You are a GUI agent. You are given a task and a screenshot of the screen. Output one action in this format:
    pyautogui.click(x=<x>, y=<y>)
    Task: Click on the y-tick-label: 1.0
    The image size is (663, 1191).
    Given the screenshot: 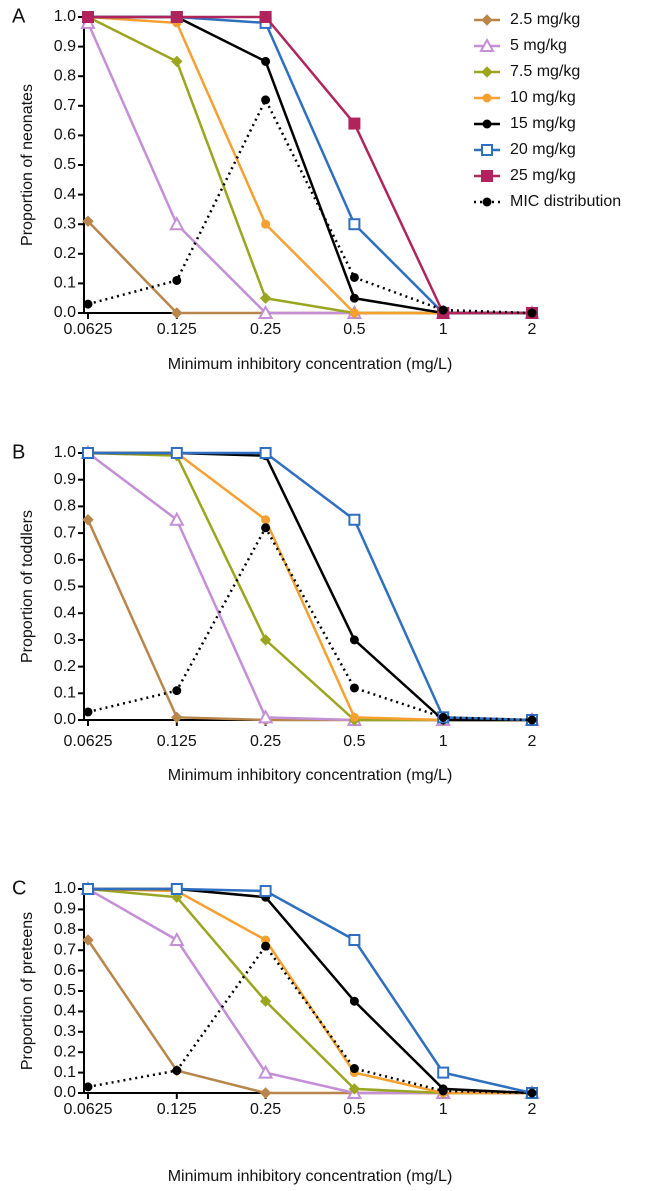 What is the action you would take?
    pyautogui.click(x=65, y=452)
    